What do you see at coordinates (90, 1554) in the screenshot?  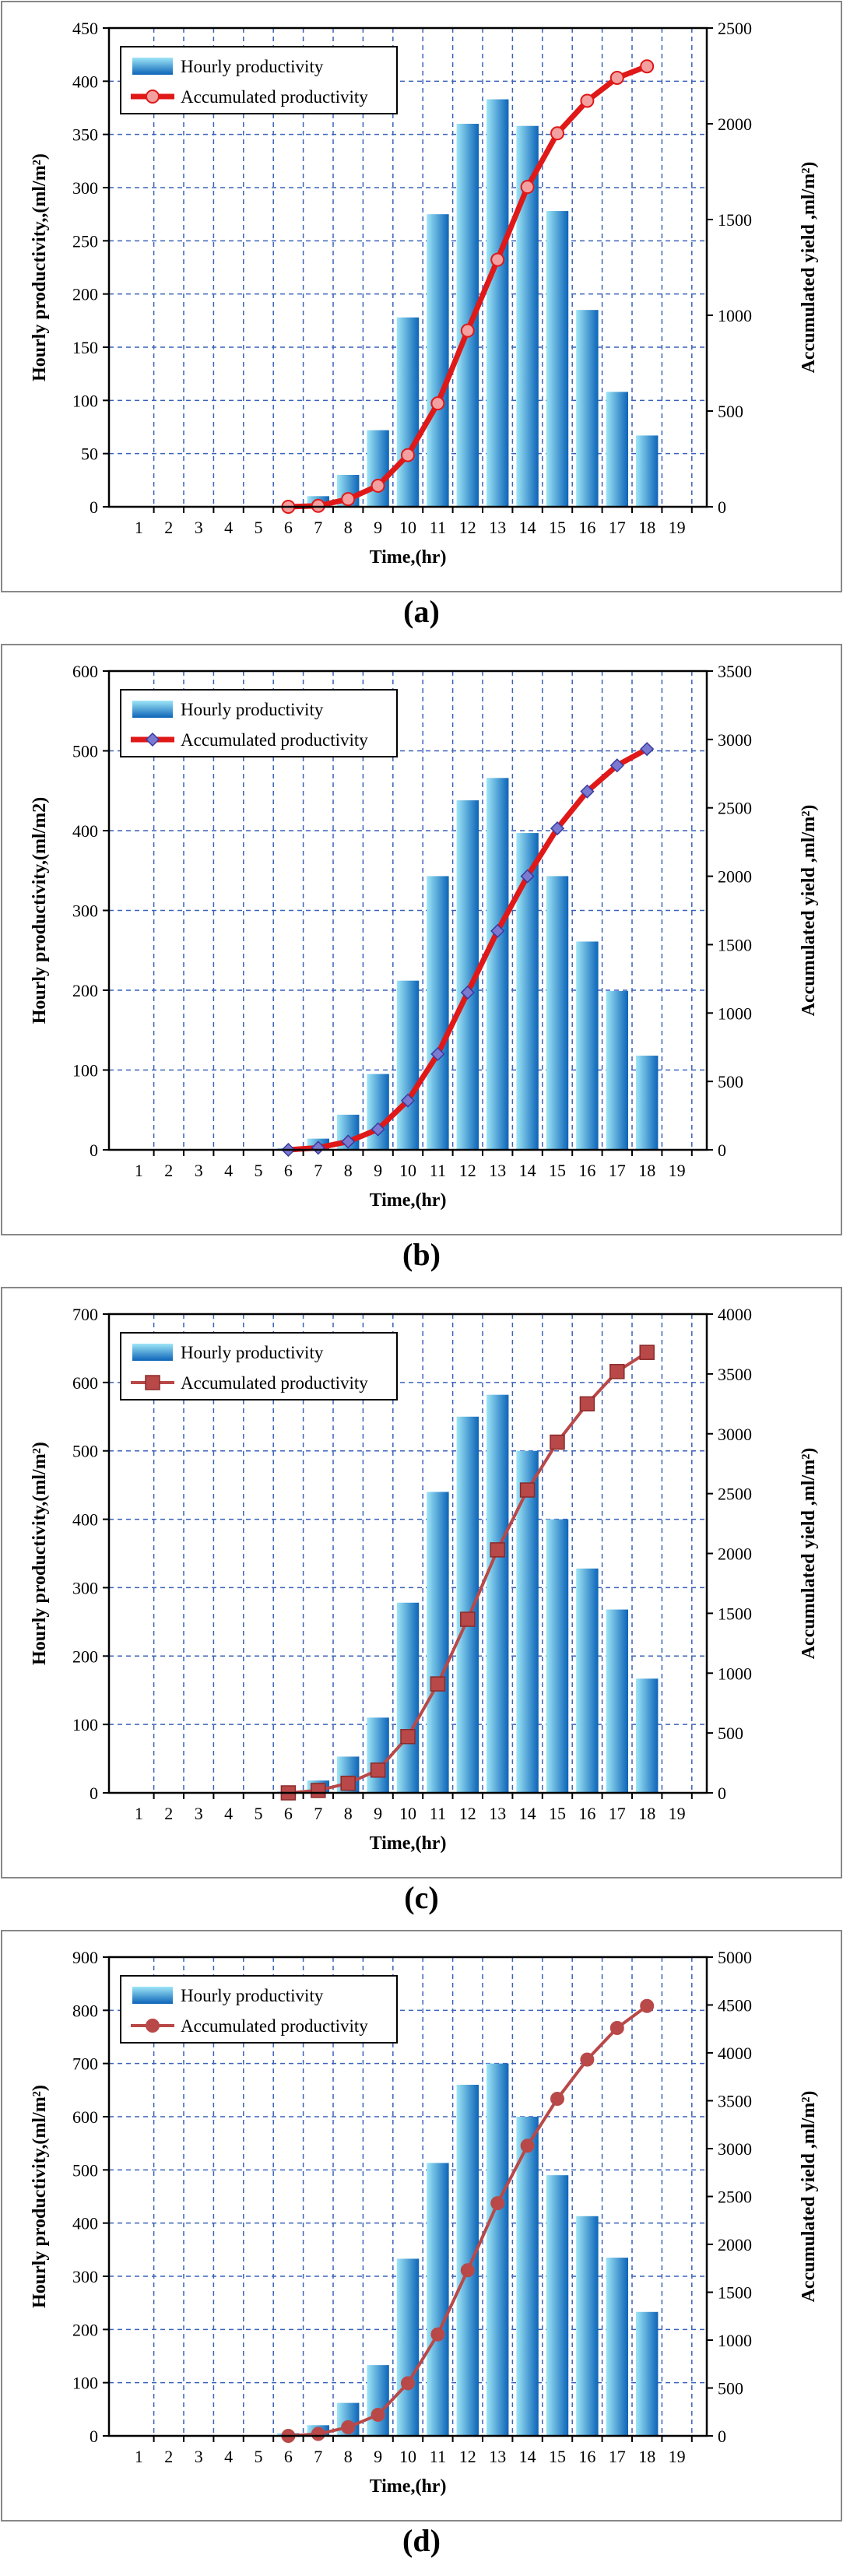 I see `y-axis-left: 0 100 200 300 400 500 600 700` at bounding box center [90, 1554].